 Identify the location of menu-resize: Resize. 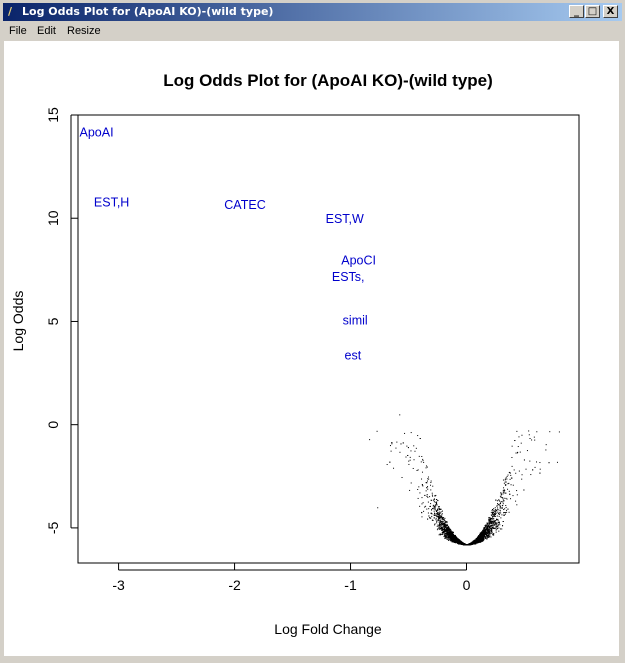
(84, 31).